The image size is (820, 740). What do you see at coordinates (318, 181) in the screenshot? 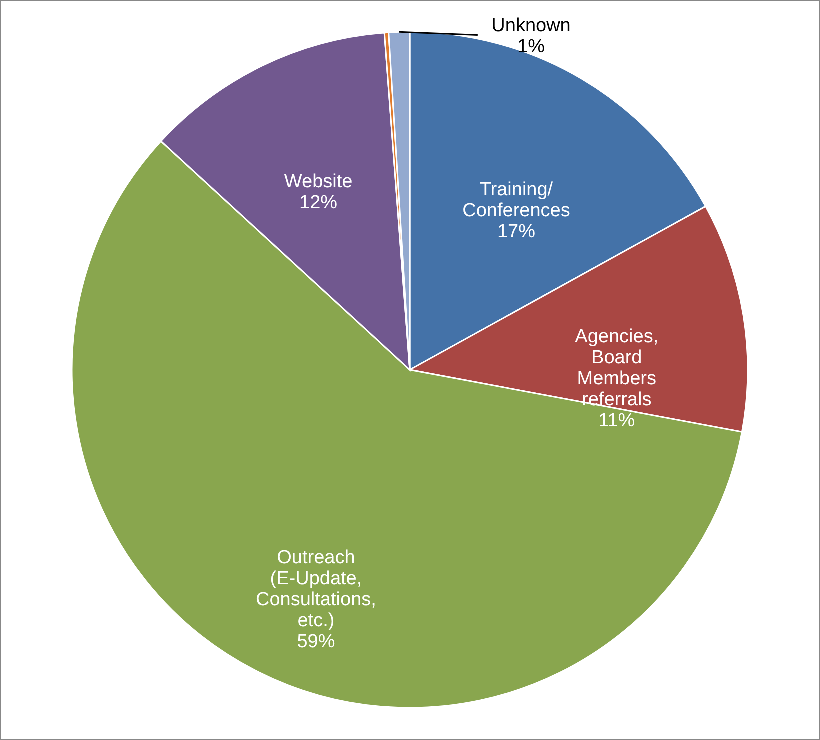
I see `slice-label: Website` at bounding box center [318, 181].